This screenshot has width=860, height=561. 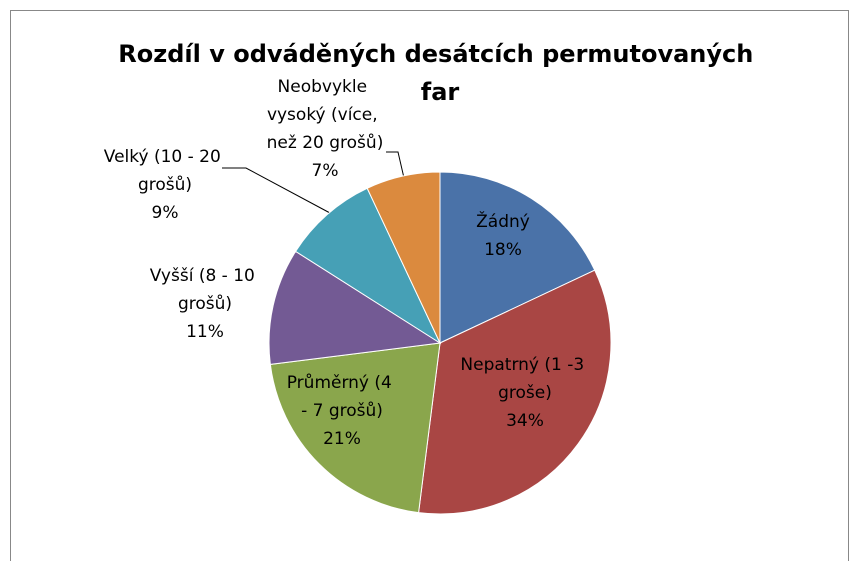 I want to click on slice-label: Velký (10 - 20 grošů), so click(x=165, y=171).